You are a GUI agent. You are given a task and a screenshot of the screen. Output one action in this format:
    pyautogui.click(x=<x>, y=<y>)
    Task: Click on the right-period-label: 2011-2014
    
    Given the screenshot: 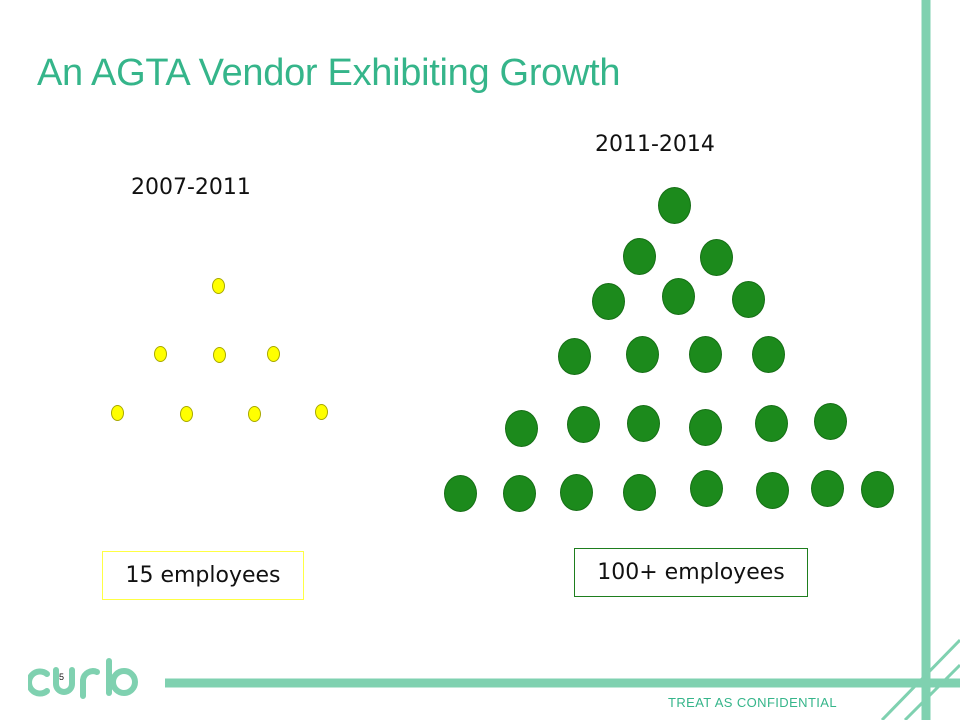 What is the action you would take?
    pyautogui.click(x=655, y=144)
    